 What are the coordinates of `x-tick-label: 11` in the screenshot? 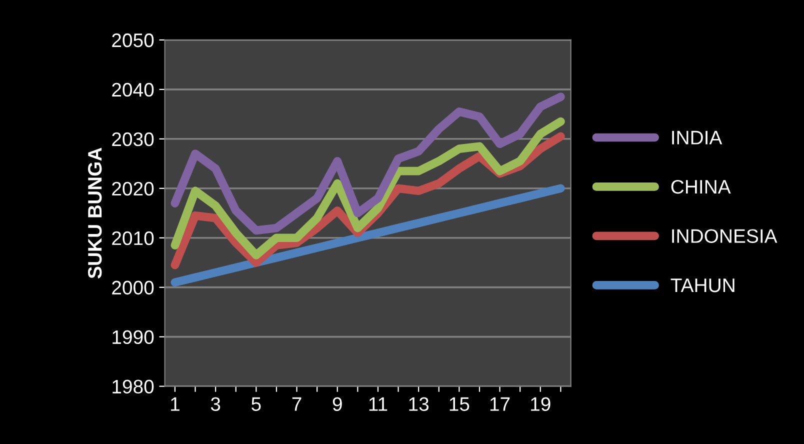 It's located at (378, 404).